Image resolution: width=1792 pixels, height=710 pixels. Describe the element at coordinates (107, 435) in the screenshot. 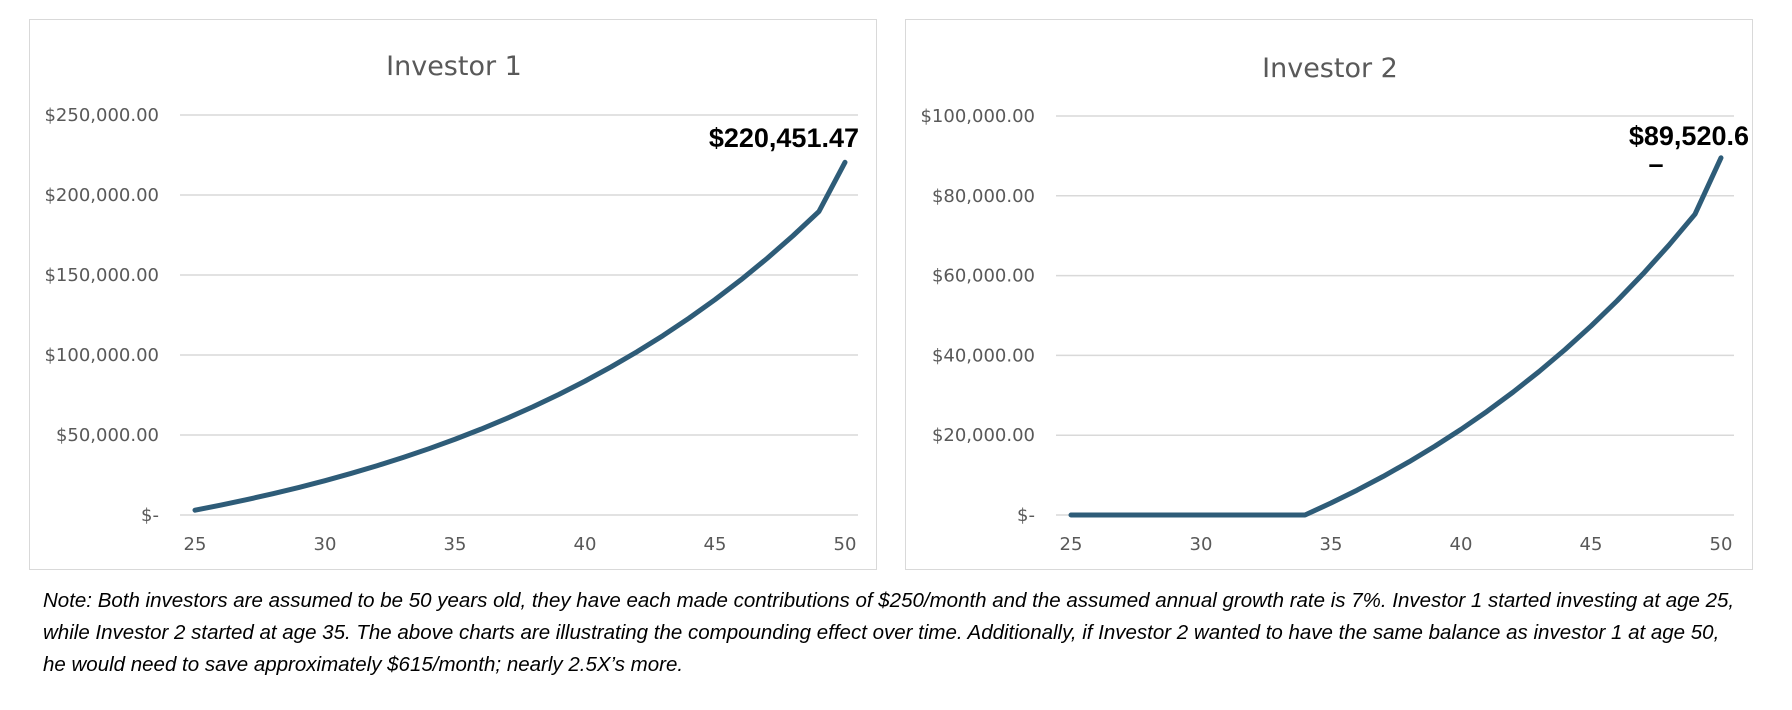

I see `investor-1-y-tick-label: $50,000.00` at that location.